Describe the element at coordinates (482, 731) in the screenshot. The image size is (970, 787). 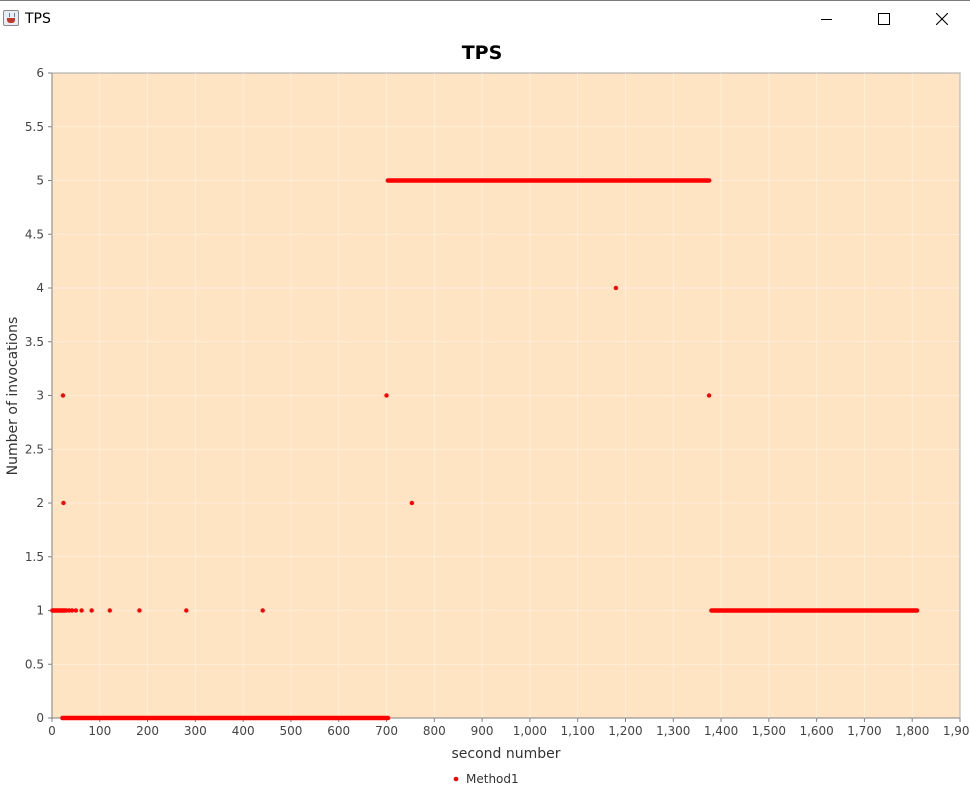
I see `x-tick-label: 900` at that location.